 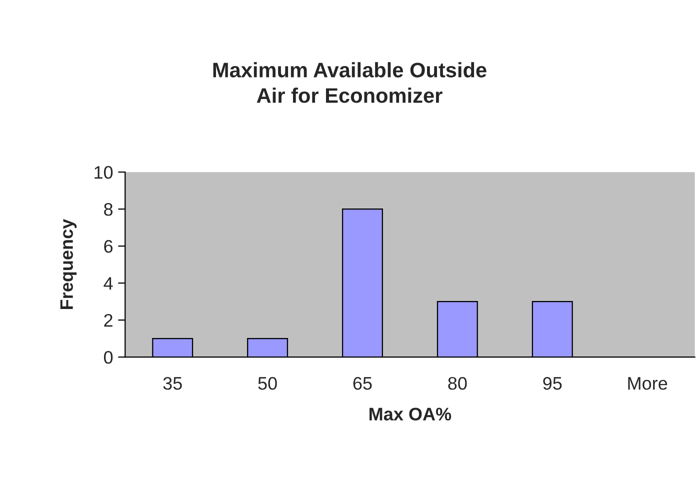 What do you see at coordinates (552, 383) in the screenshot?
I see `x-tick-label: 95` at bounding box center [552, 383].